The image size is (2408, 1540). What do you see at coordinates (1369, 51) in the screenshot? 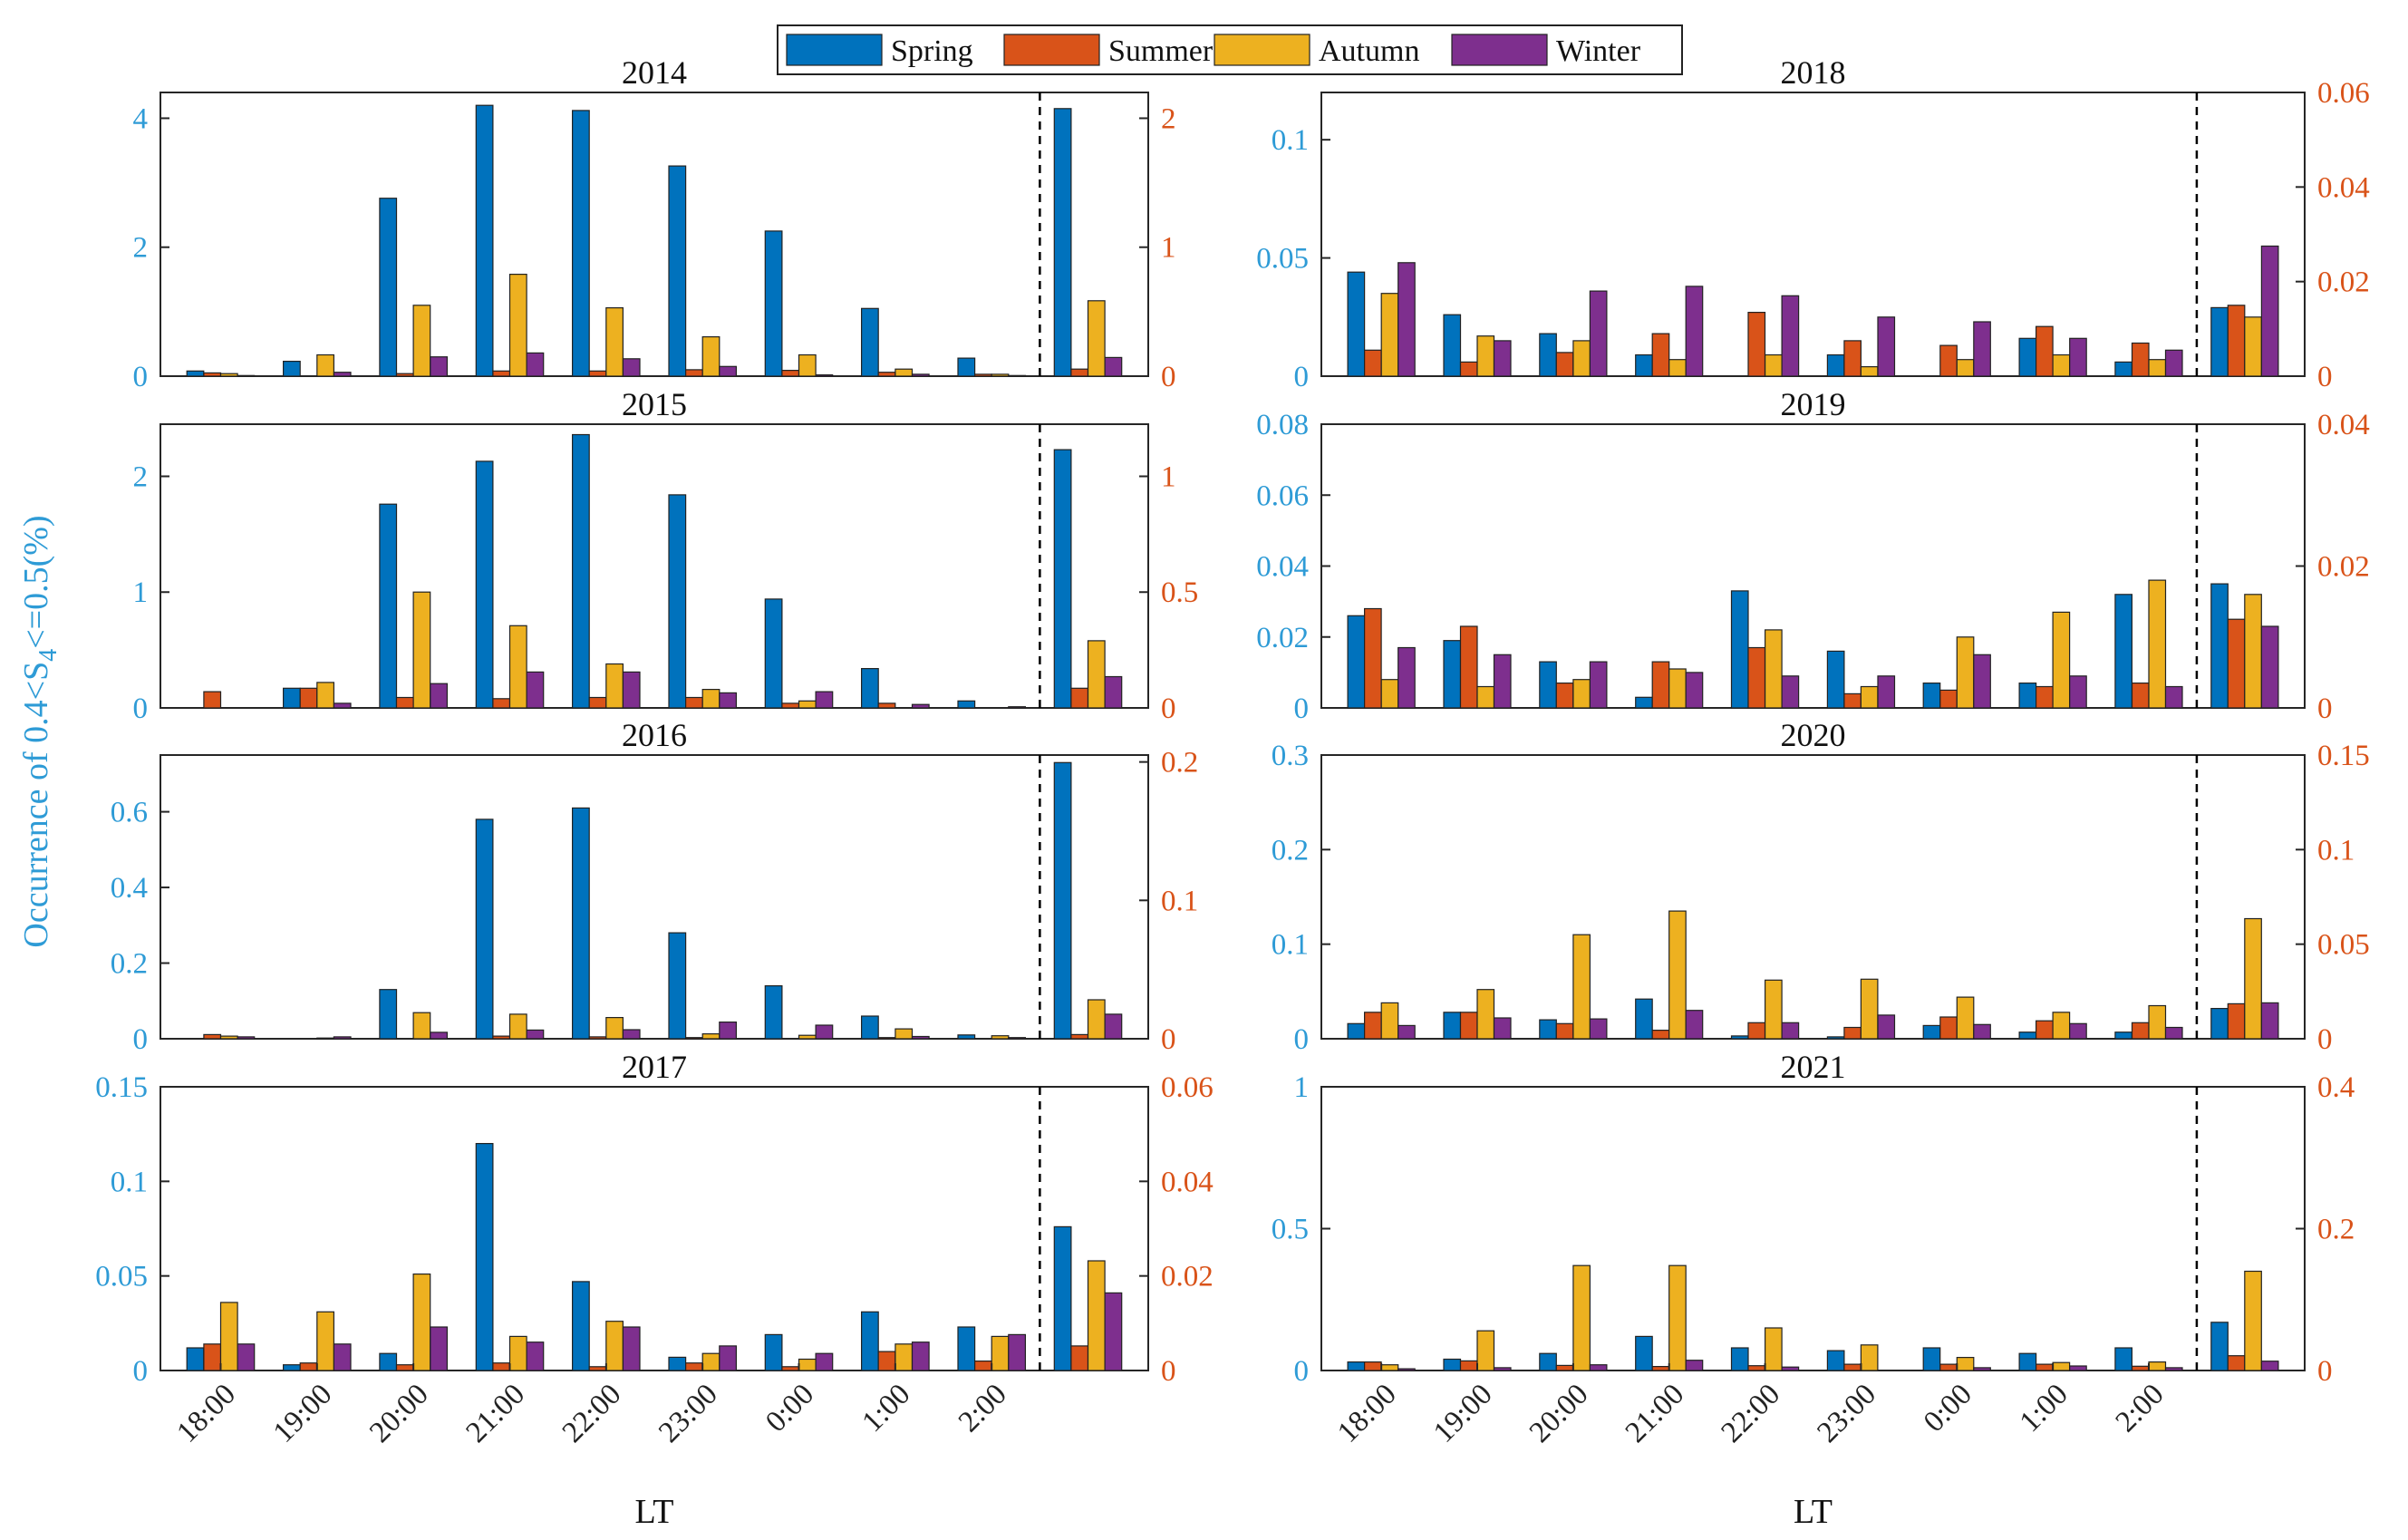
I see `legend-label-autumn: Autumn` at bounding box center [1369, 51].